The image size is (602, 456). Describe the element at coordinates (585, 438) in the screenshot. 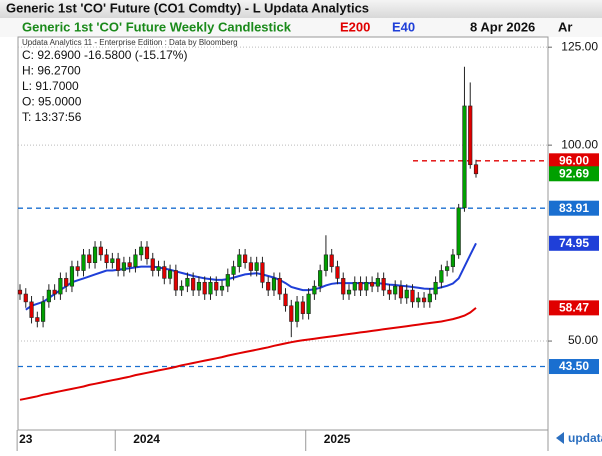

I see `logo-text: updata` at that location.